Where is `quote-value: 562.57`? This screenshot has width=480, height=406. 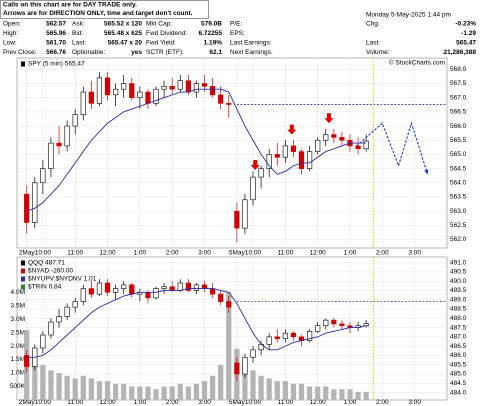
quote-value: 562.57 is located at coordinates (56, 24).